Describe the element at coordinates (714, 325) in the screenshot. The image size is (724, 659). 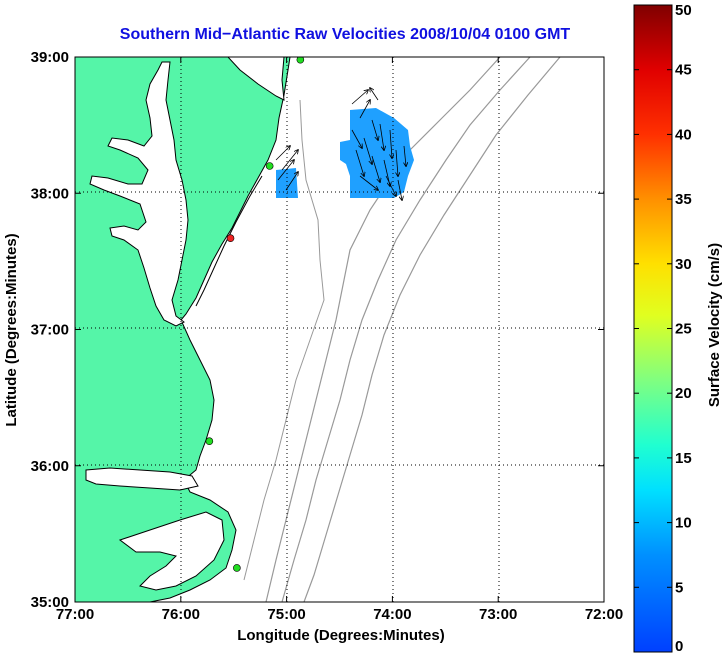
I see `colorbar-label: Surface Velocity (cm/s)` at that location.